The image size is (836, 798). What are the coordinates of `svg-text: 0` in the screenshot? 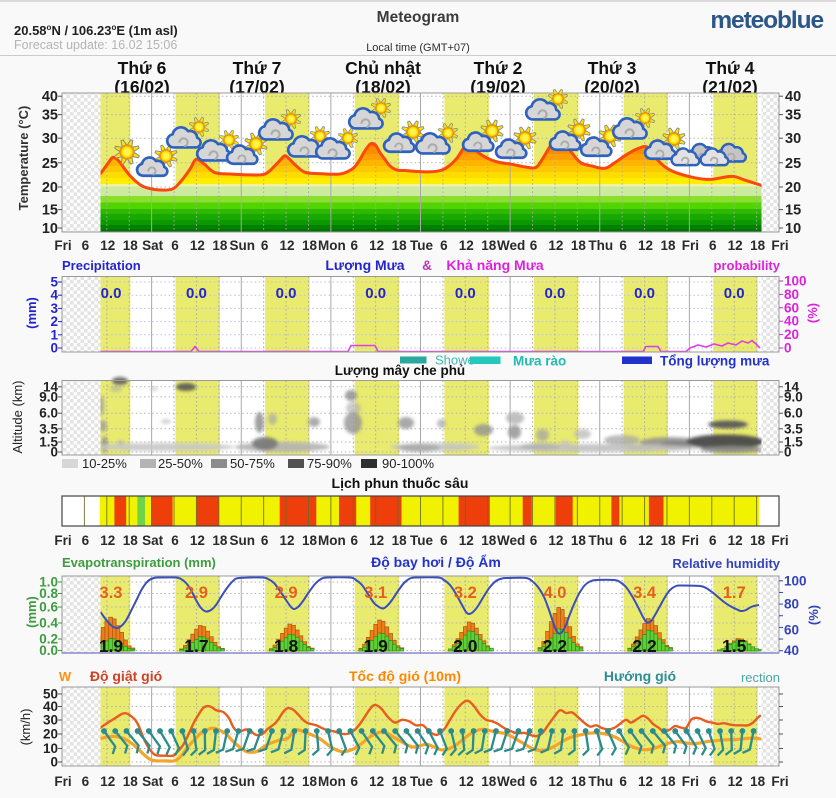 It's located at (788, 348).